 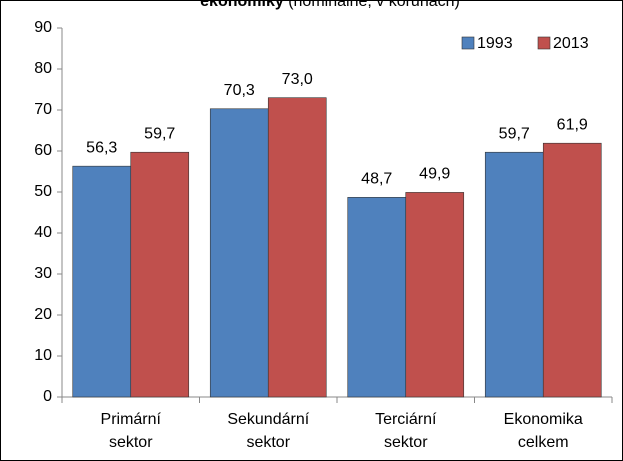 What do you see at coordinates (495, 43) in the screenshot?
I see `legend-label: 1993` at bounding box center [495, 43].